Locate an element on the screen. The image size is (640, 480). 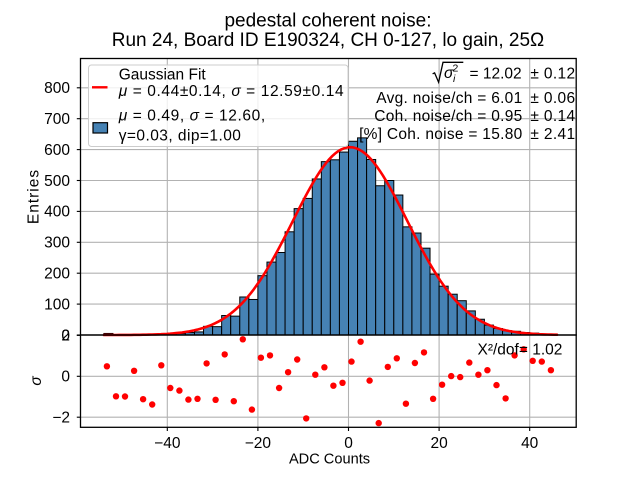
svg-text: −40 is located at coordinates (167, 443).